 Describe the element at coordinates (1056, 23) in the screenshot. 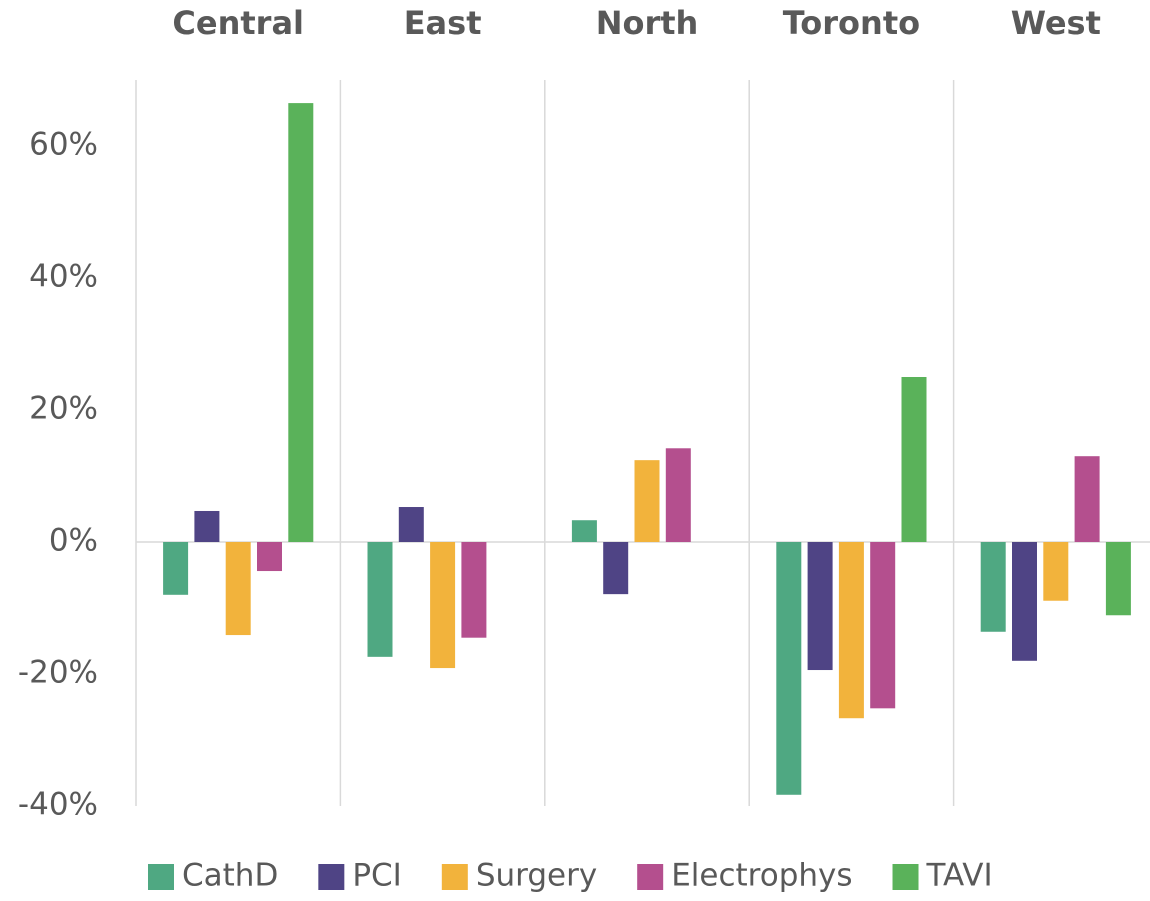

I see `category-label: West` at that location.